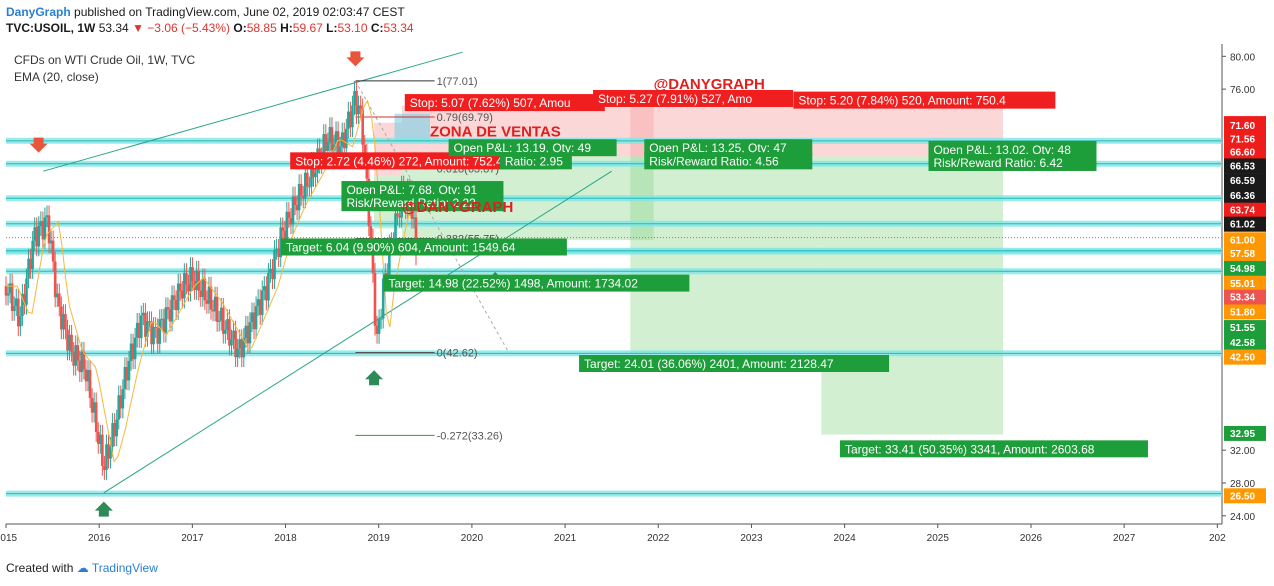 This screenshot has height=586, width=1274. Describe the element at coordinates (1245, 181) in the screenshot. I see `price-tag-6: 66.59` at that location.